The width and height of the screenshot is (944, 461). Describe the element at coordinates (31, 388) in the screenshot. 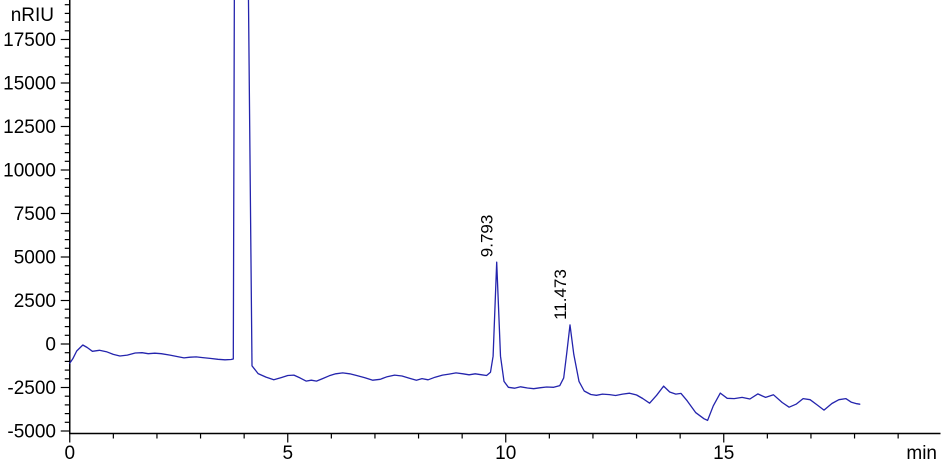

I see `y-tick-label: -2500` at that location.